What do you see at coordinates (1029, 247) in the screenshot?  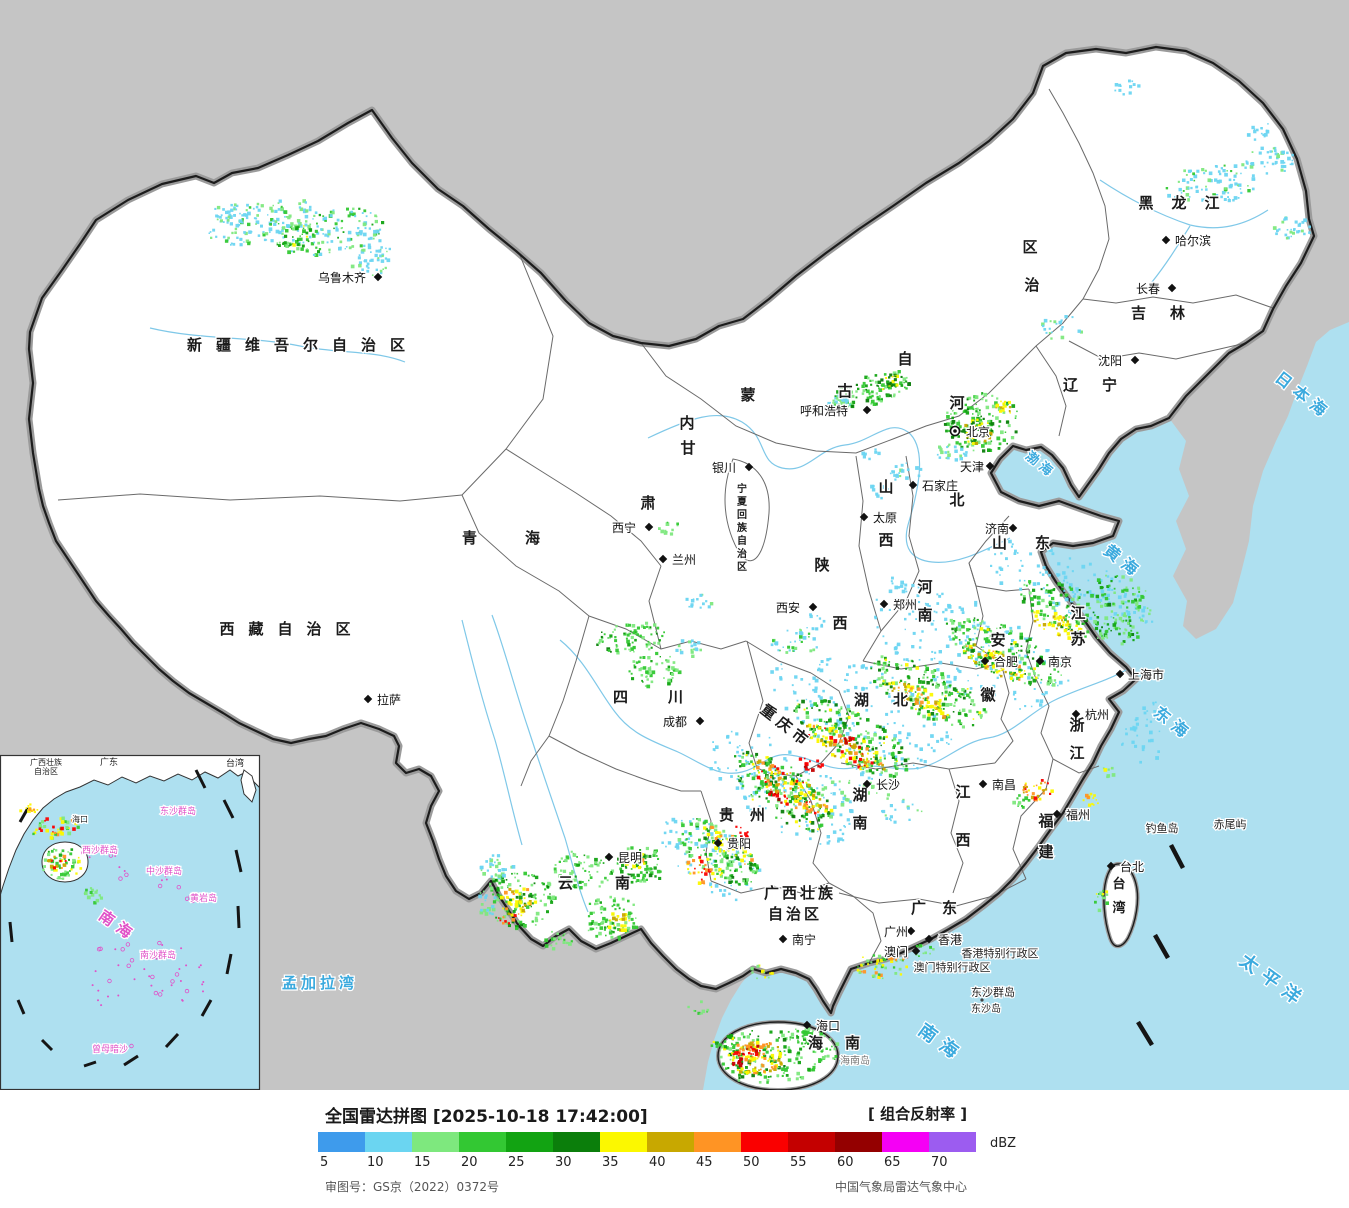 I see `province-label: 区` at bounding box center [1029, 247].